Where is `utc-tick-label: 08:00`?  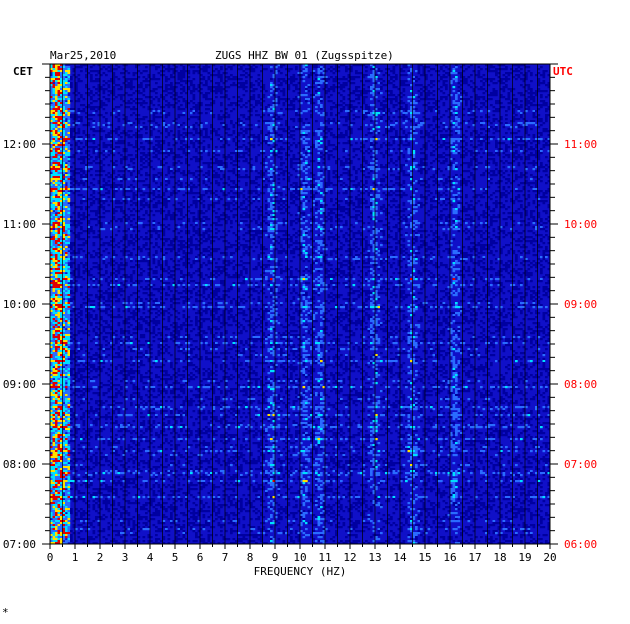 utc-tick-label: 08:00 is located at coordinates (580, 384).